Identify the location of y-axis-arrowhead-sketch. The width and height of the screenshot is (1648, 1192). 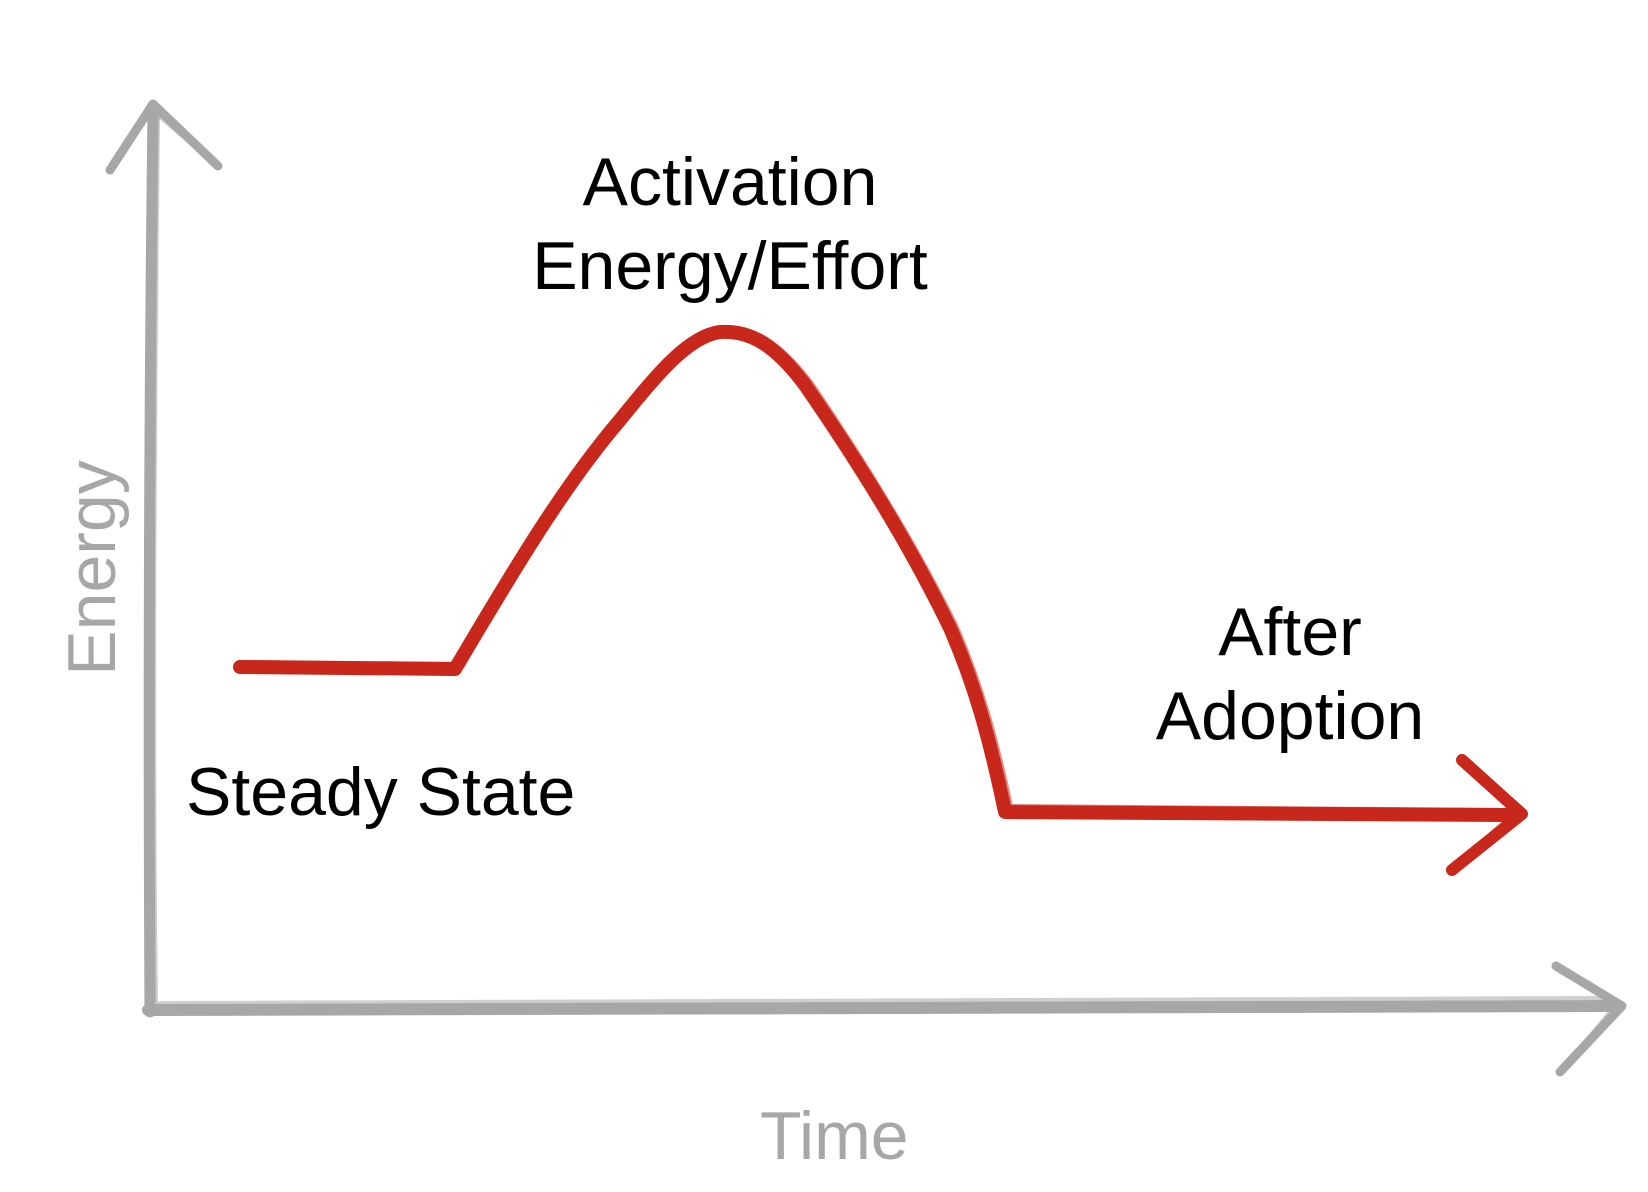
(163, 138).